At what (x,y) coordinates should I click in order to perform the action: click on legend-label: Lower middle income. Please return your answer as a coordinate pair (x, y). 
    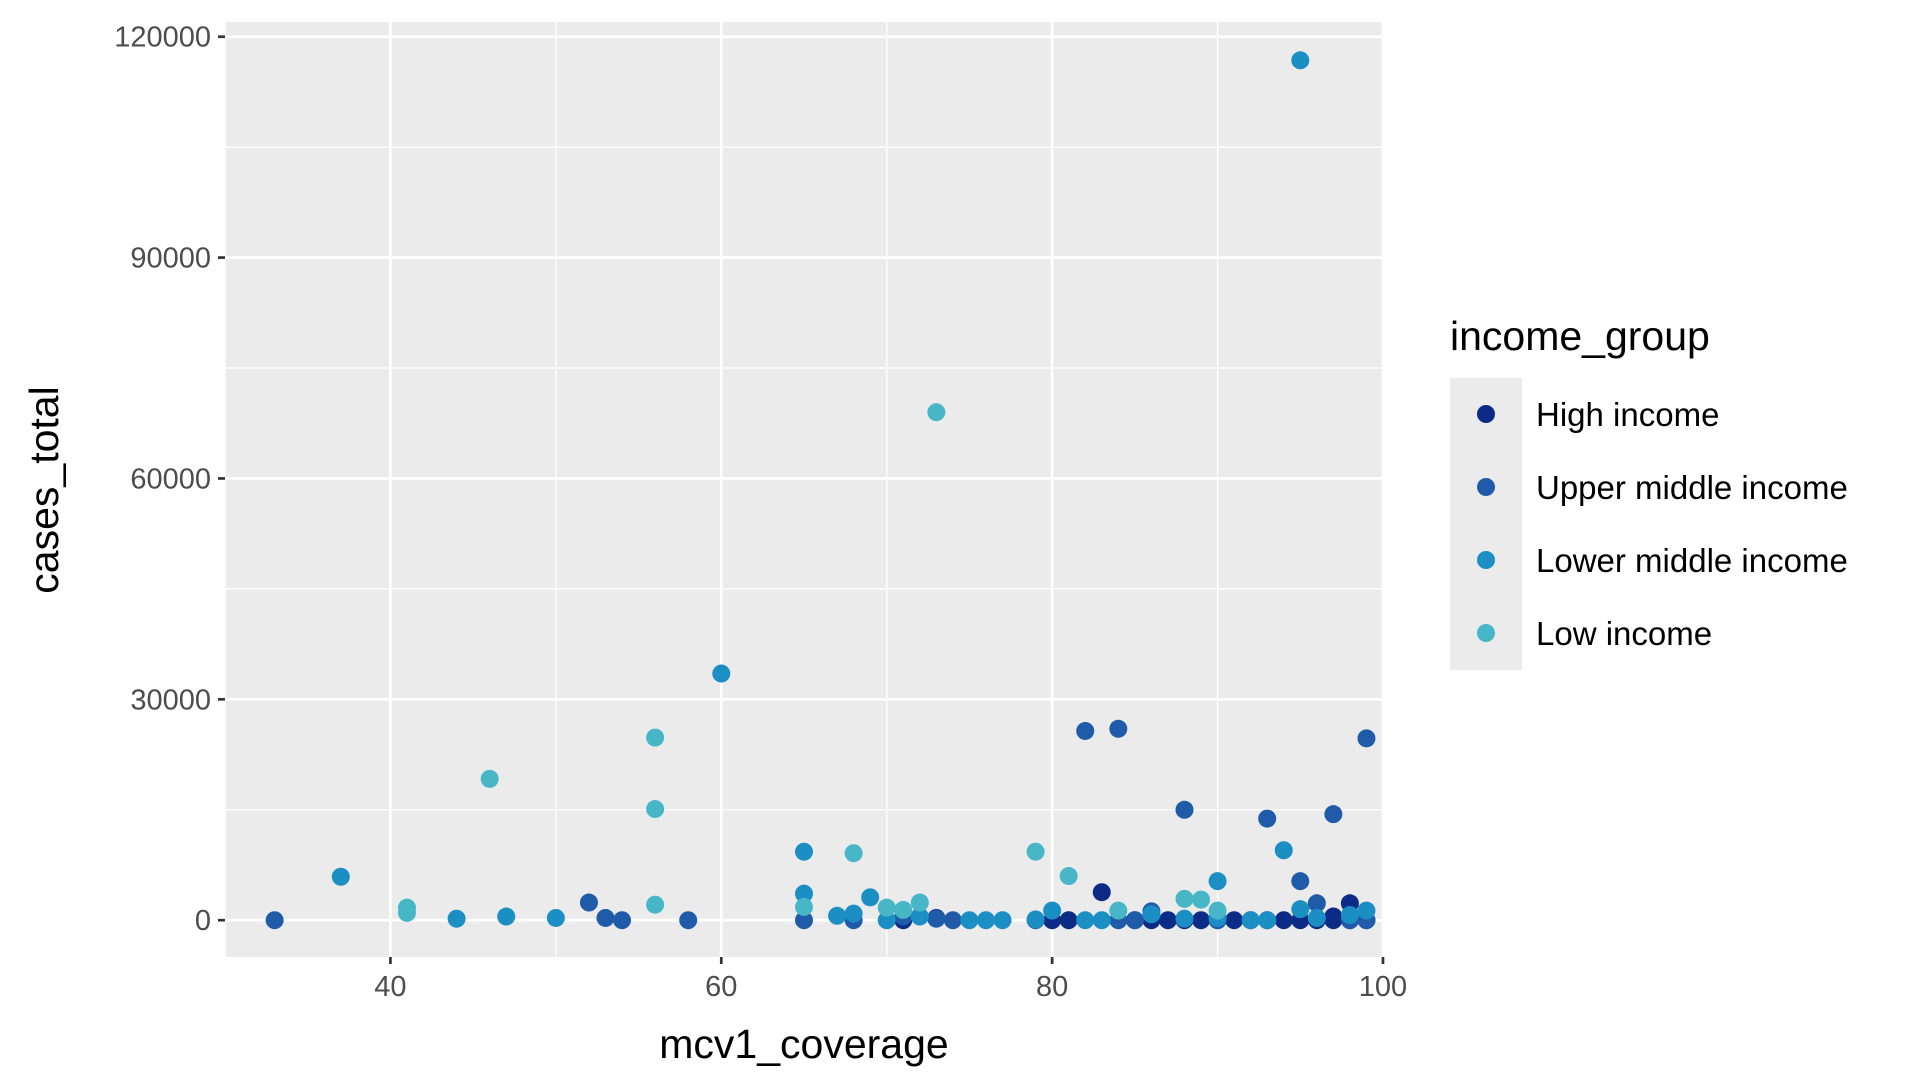
    Looking at the image, I should click on (1692, 560).